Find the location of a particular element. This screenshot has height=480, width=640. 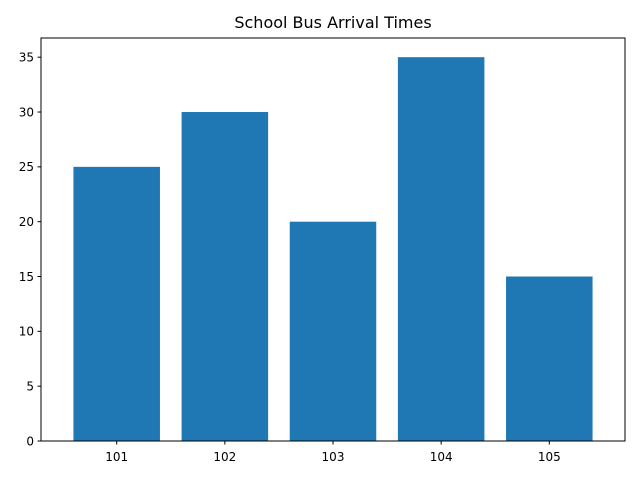

x-tick-label: 102 is located at coordinates (224, 457).